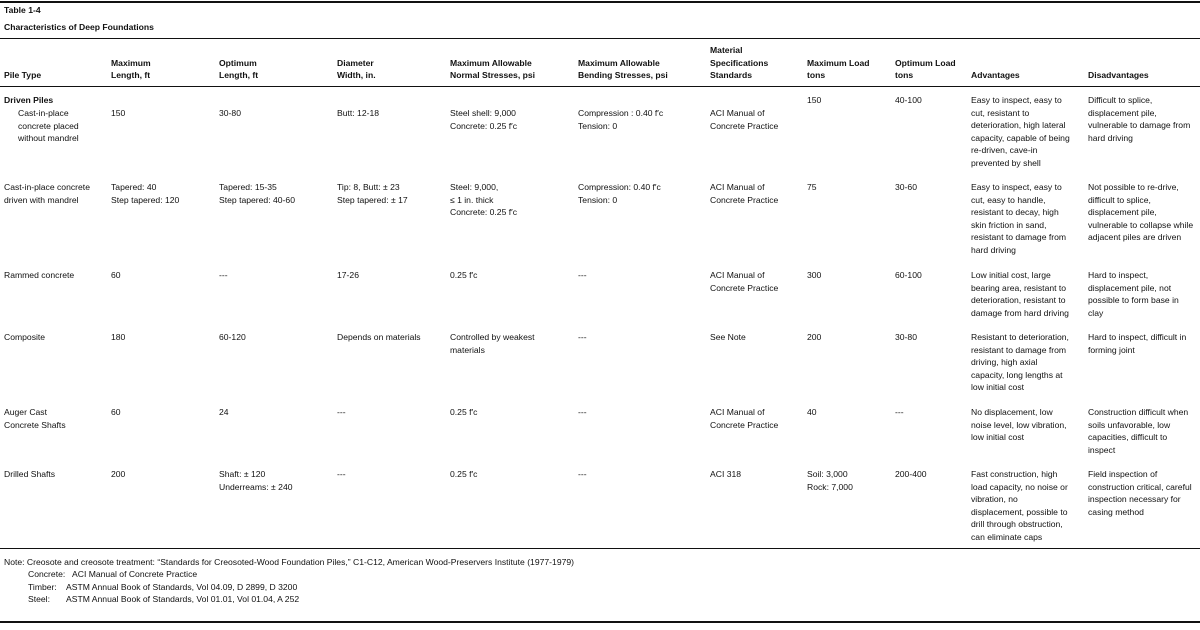  Describe the element at coordinates (995, 75) in the screenshot. I see `column-header: Advantages` at that location.